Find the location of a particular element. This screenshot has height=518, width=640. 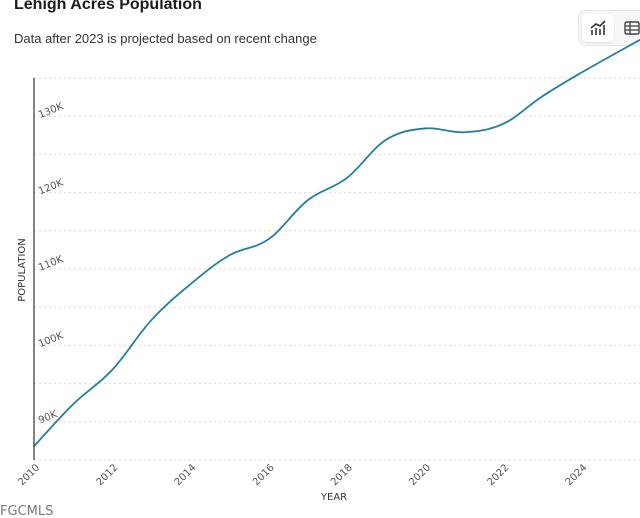

y-tick-label: 130K is located at coordinates (51, 111).